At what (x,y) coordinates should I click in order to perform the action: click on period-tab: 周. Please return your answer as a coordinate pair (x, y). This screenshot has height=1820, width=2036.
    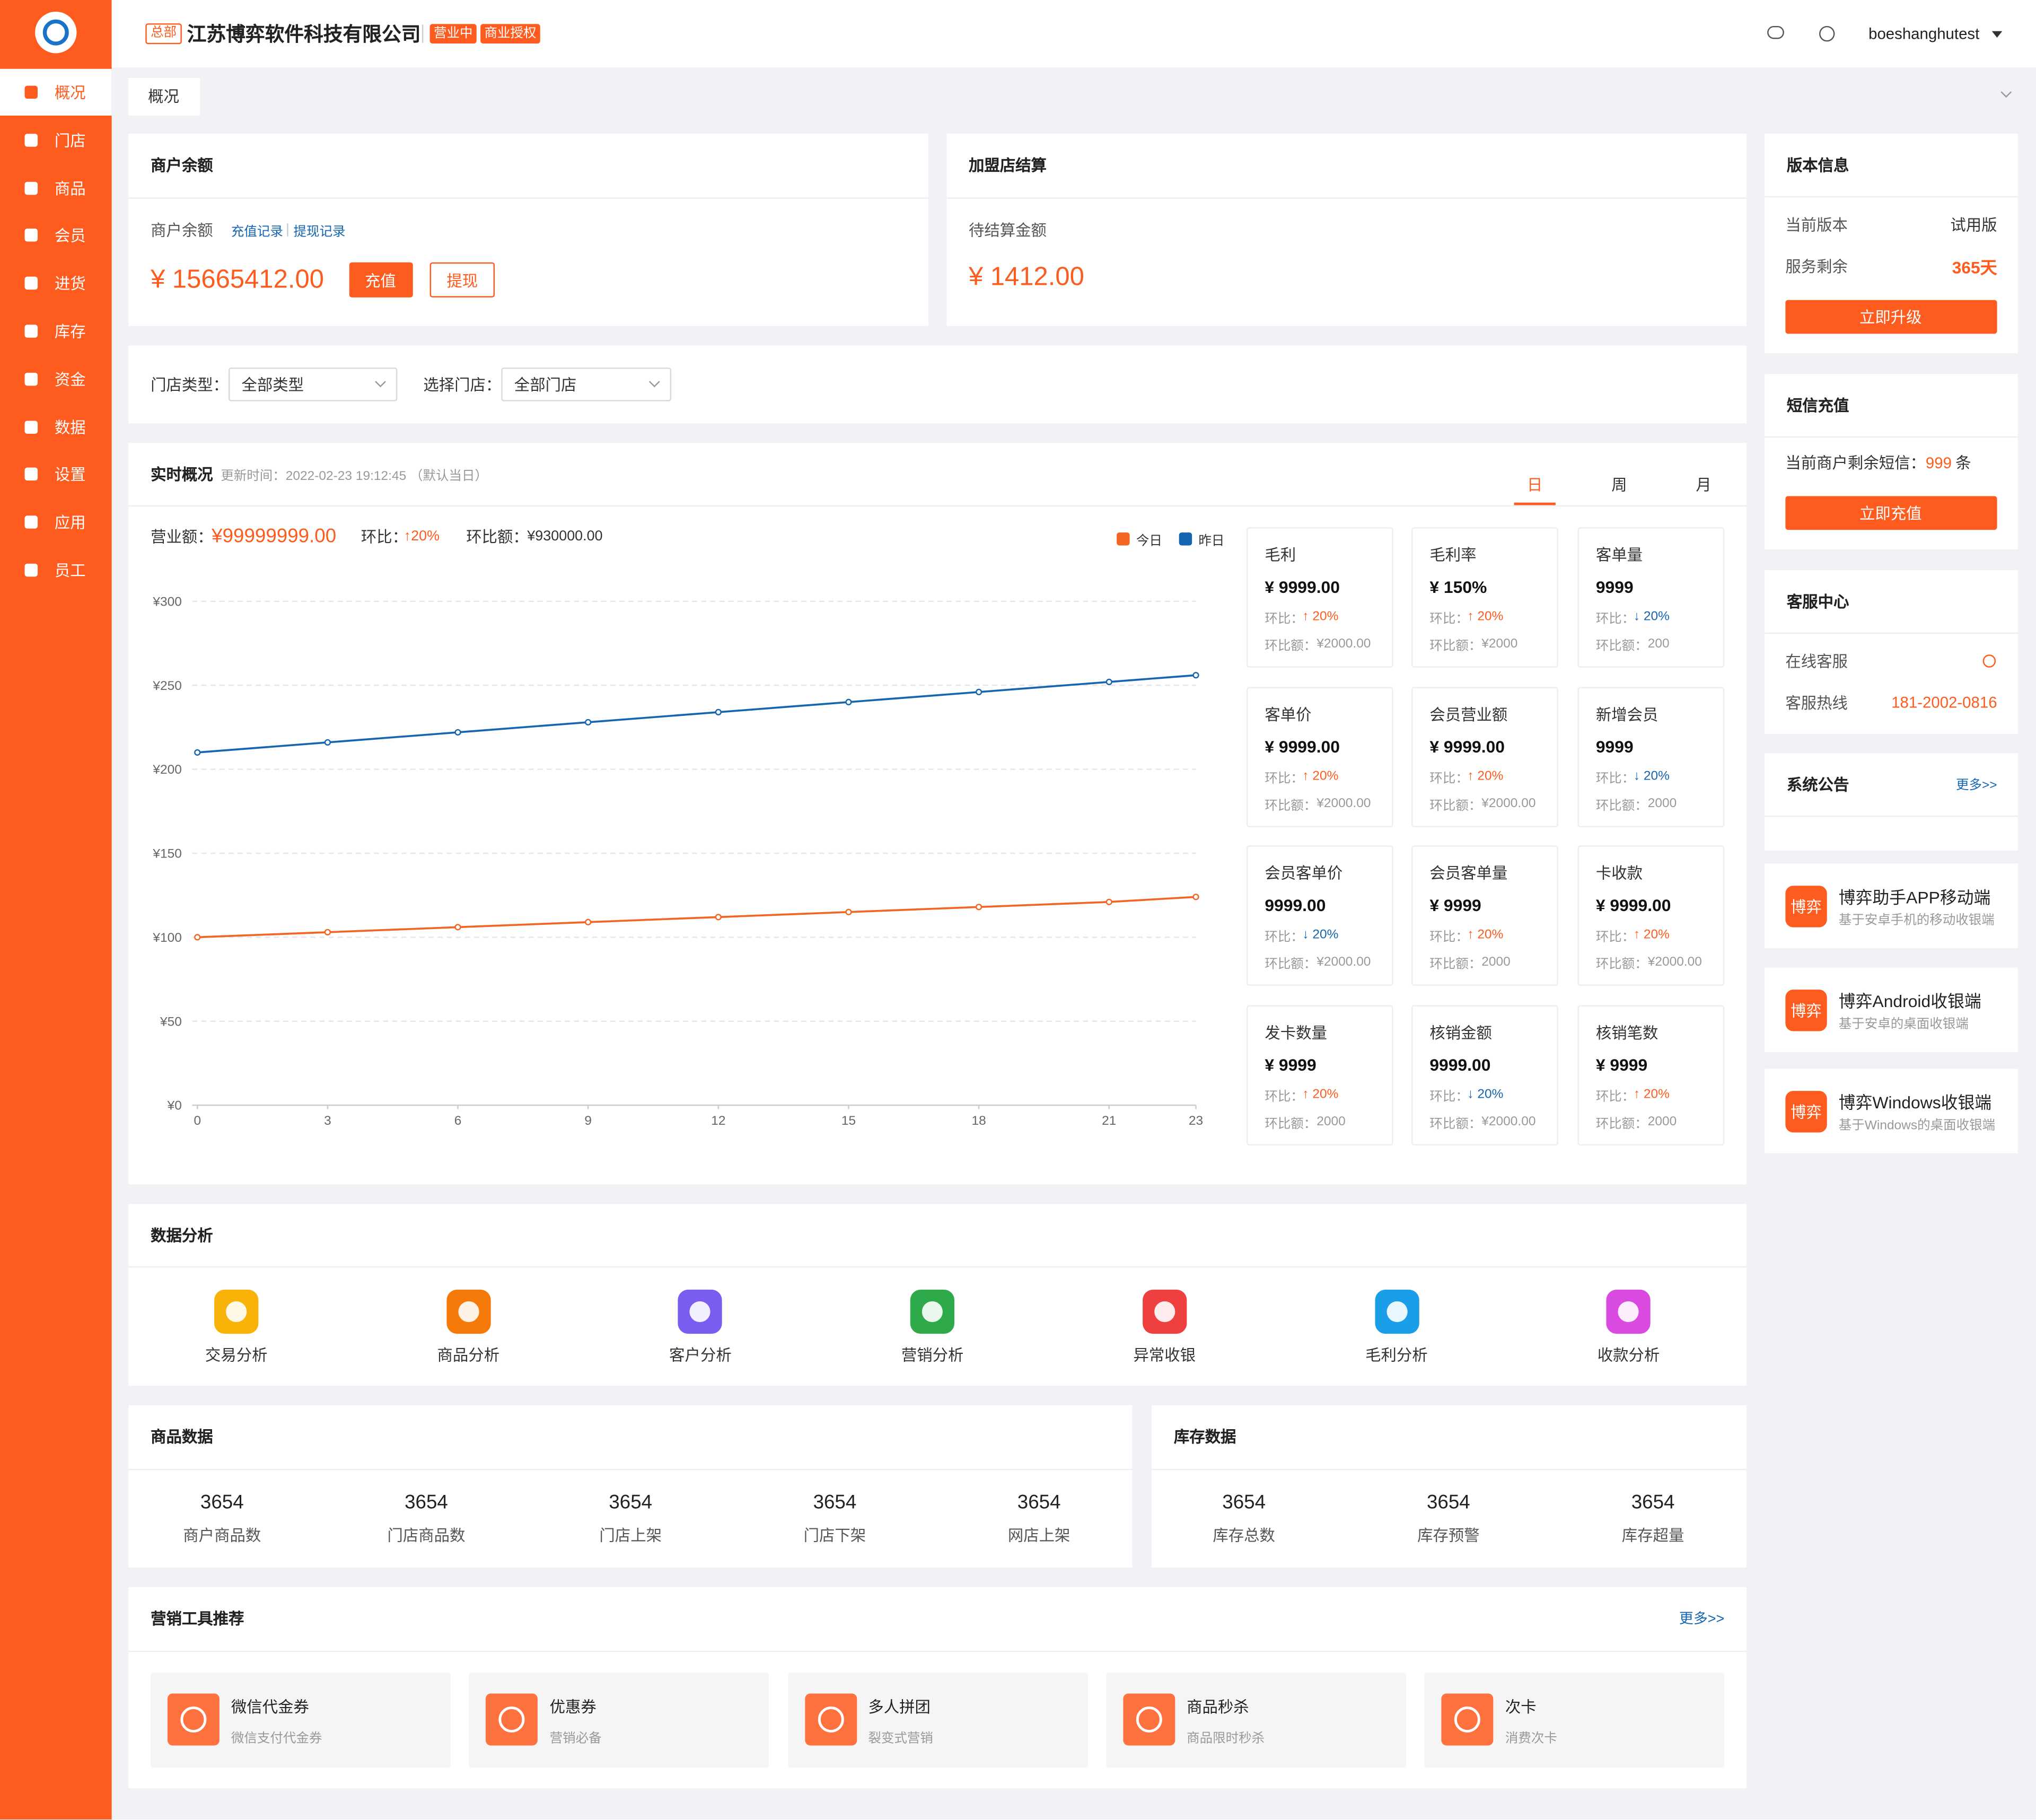
    Looking at the image, I should click on (1619, 485).